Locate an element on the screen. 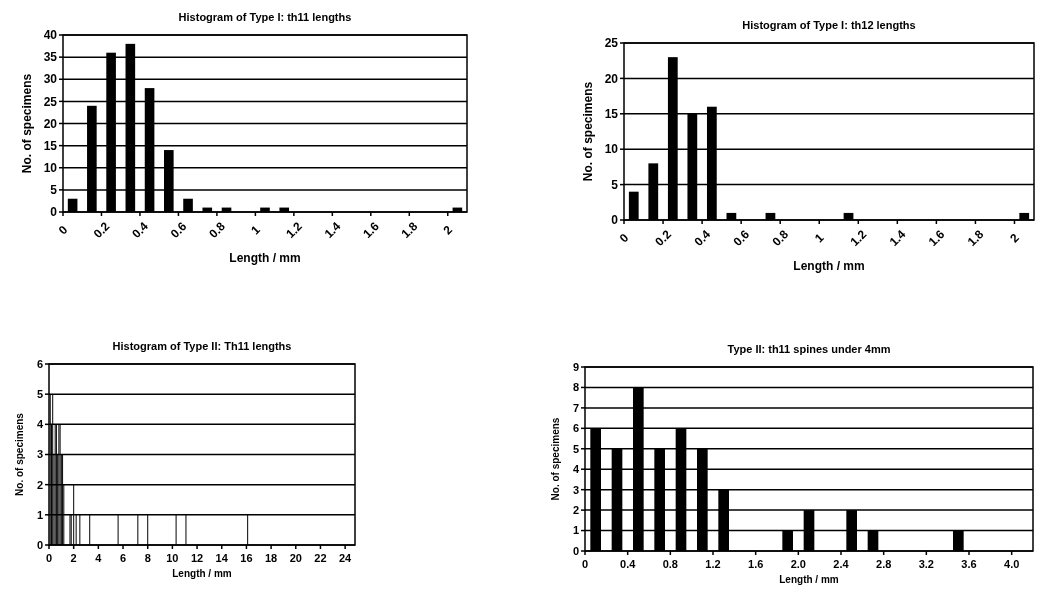 This screenshot has width=1039, height=604. x-tick-label: 2.8 is located at coordinates (884, 564).